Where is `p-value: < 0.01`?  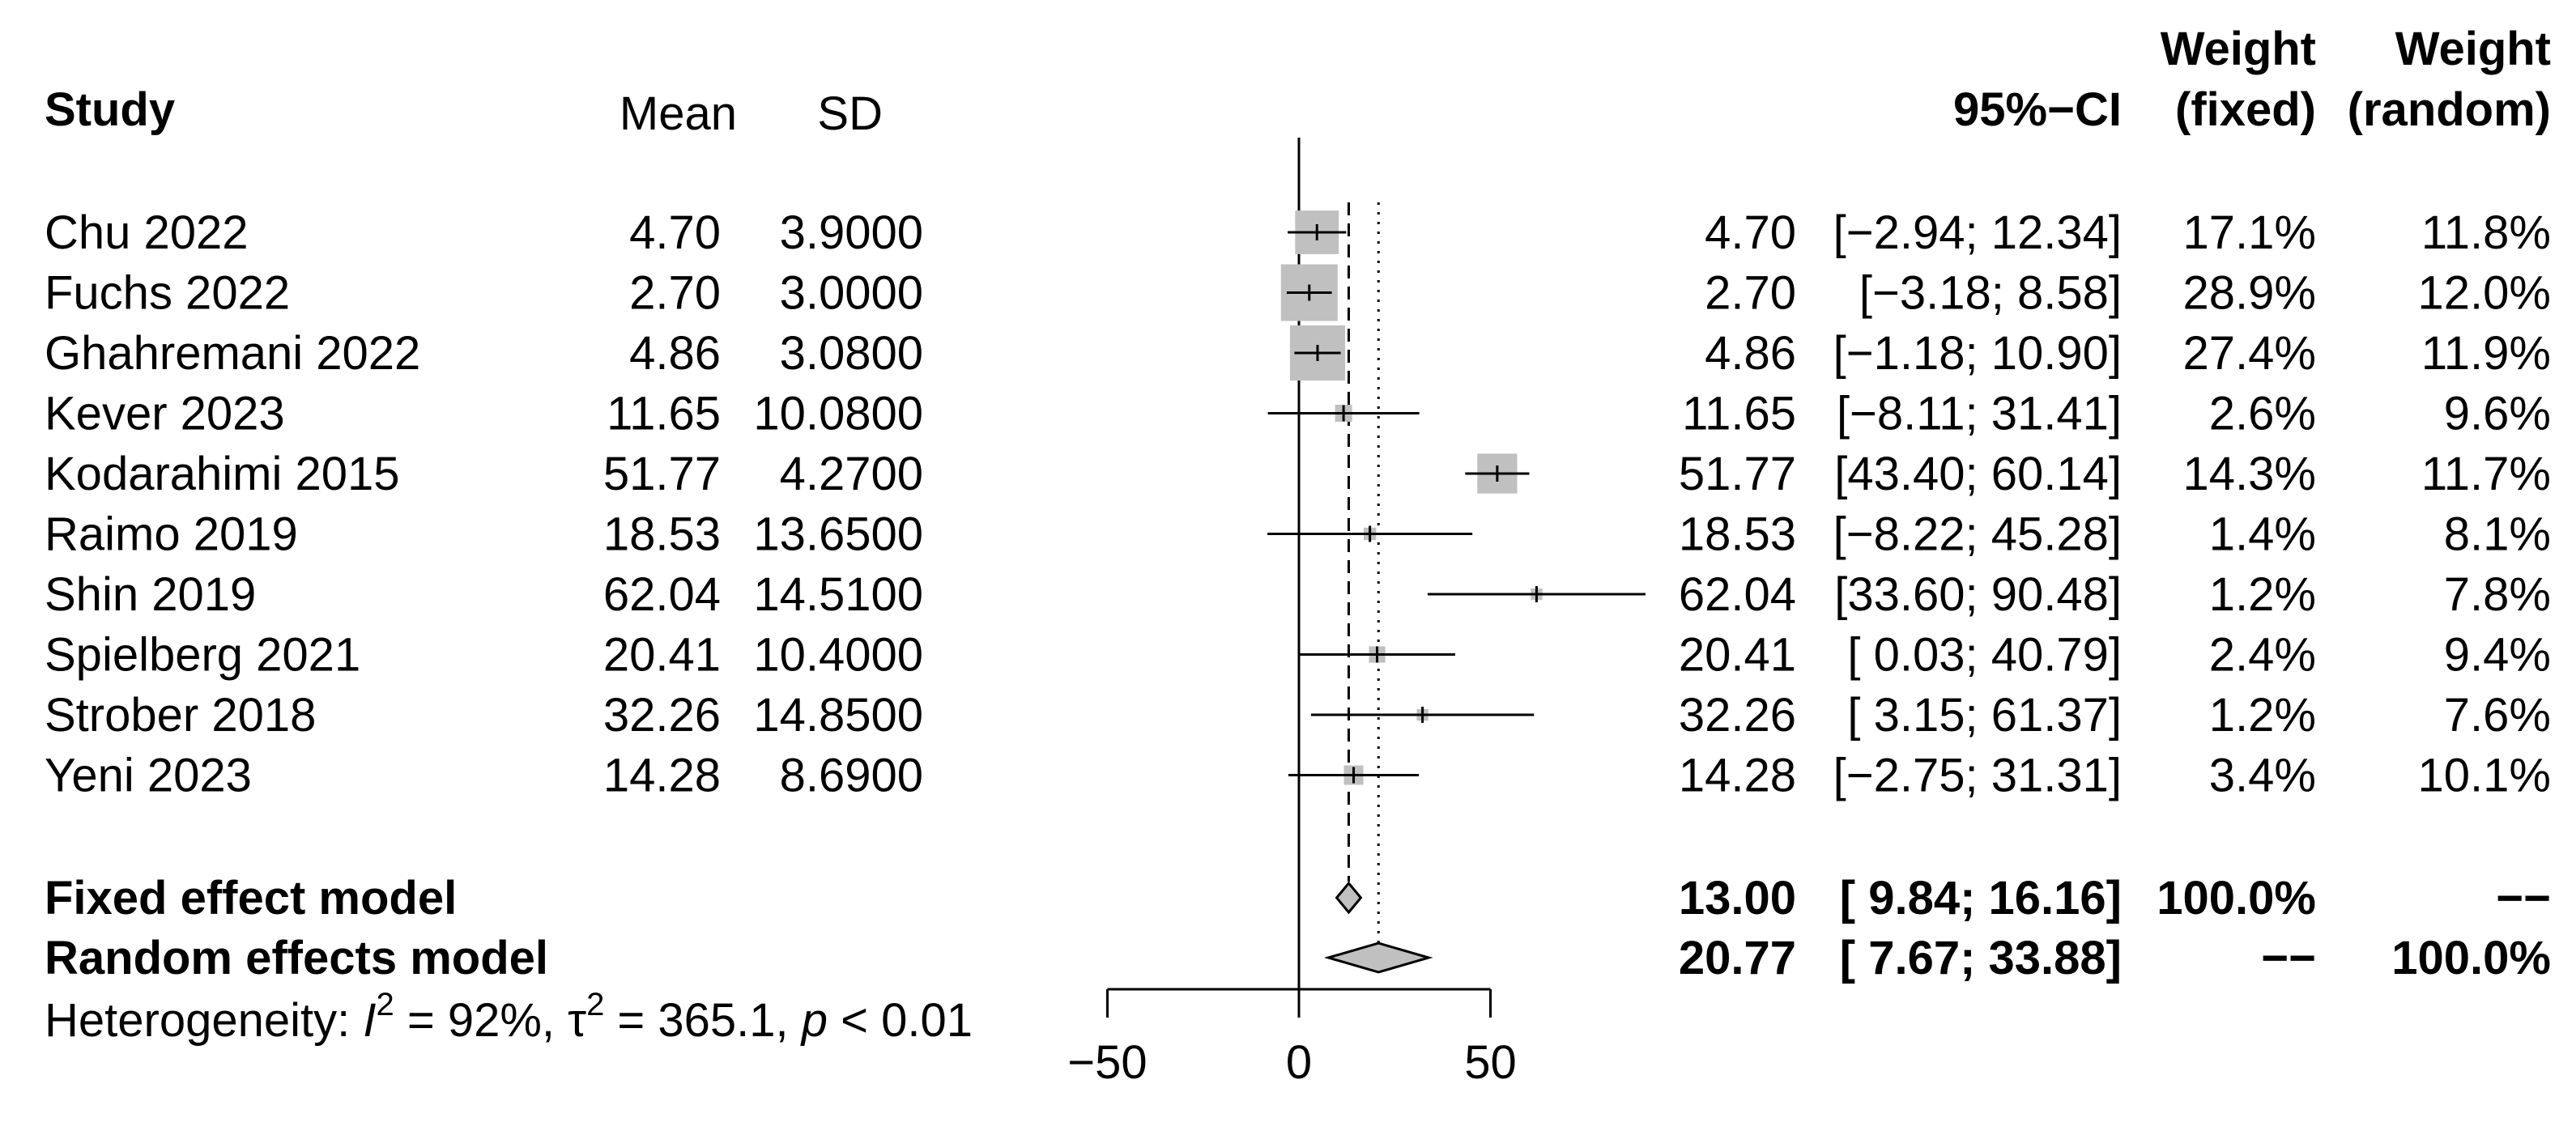 p-value: < 0.01 is located at coordinates (900, 1021).